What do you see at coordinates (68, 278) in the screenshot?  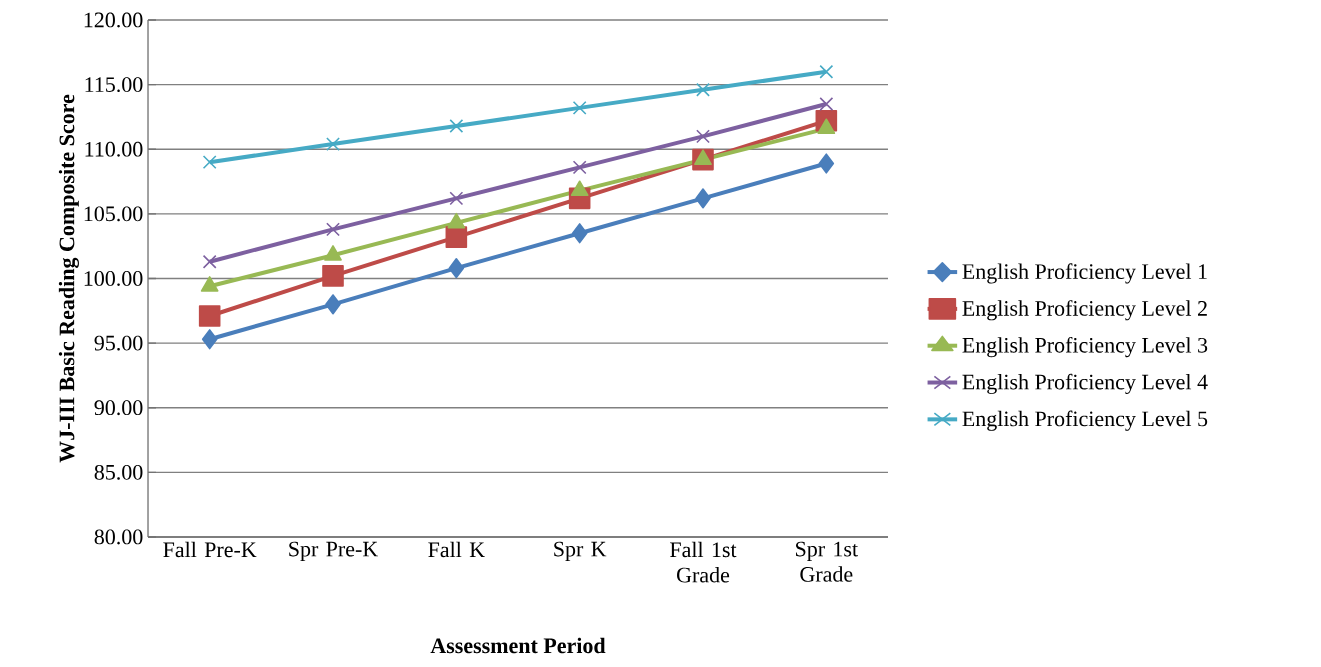 I see `y-axis-title: WJ-III Basic Reading Composite Score` at bounding box center [68, 278].